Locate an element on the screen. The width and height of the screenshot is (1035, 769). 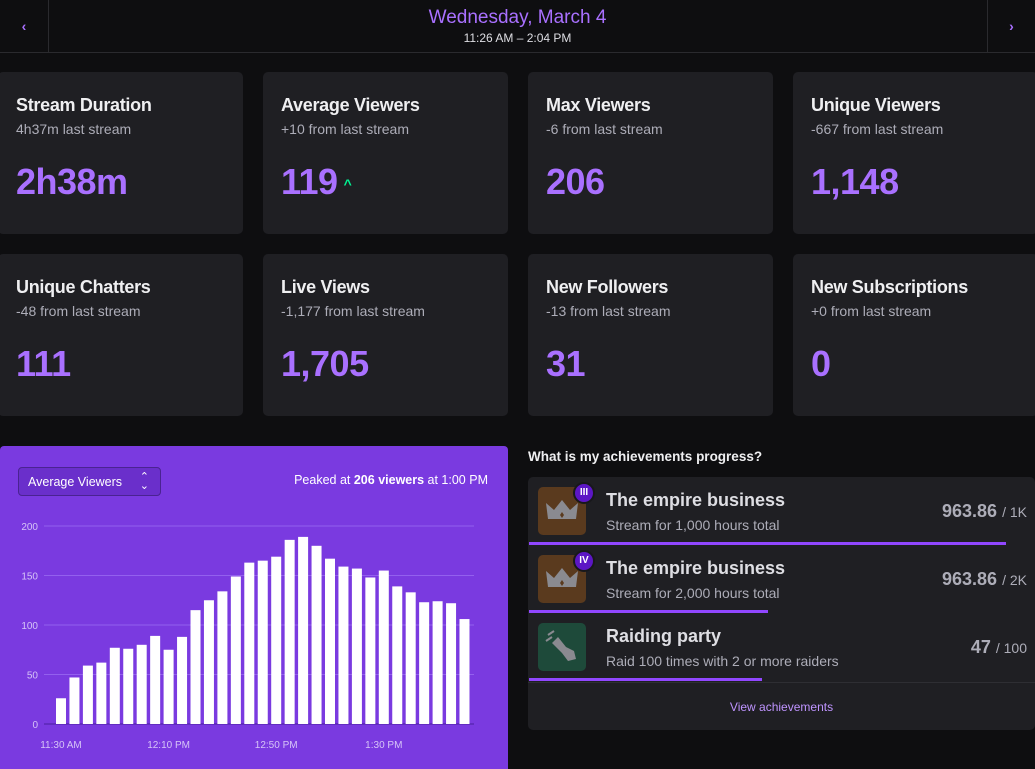
achievement-description: Raid 100 times with 2 or more raiders is located at coordinates (722, 661).